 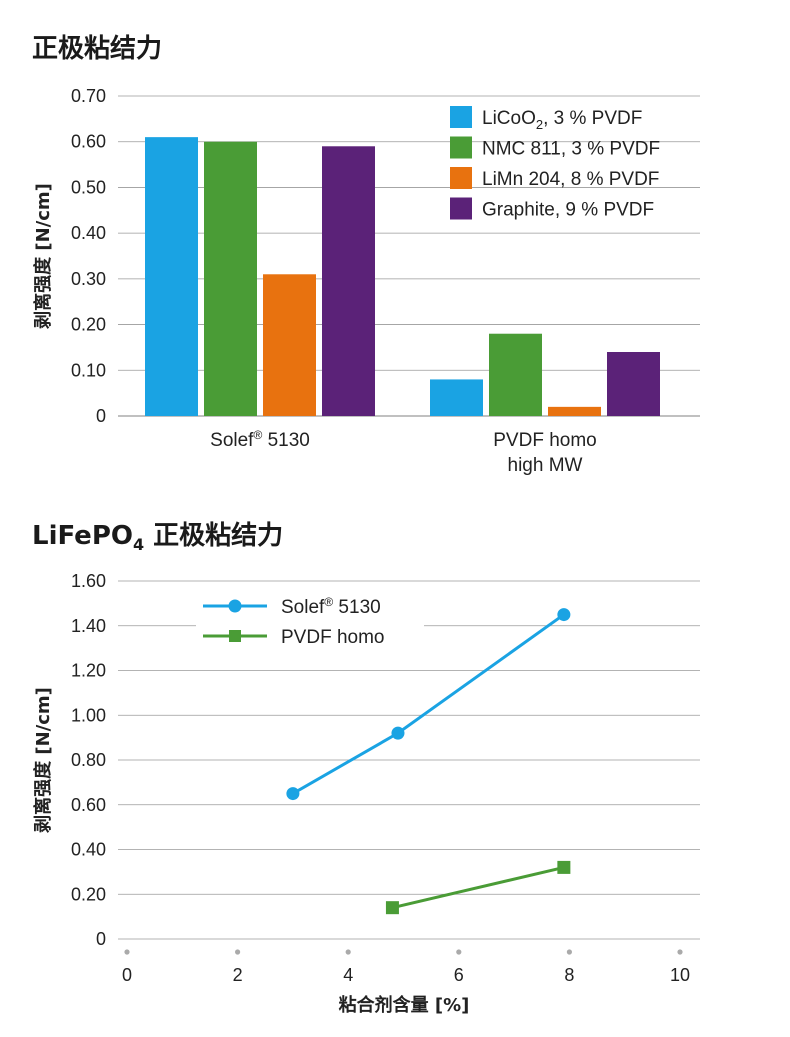 I want to click on chart-title-lifepo4-adhesion: LiFePO4 正极粘结力, so click(x=158, y=538).